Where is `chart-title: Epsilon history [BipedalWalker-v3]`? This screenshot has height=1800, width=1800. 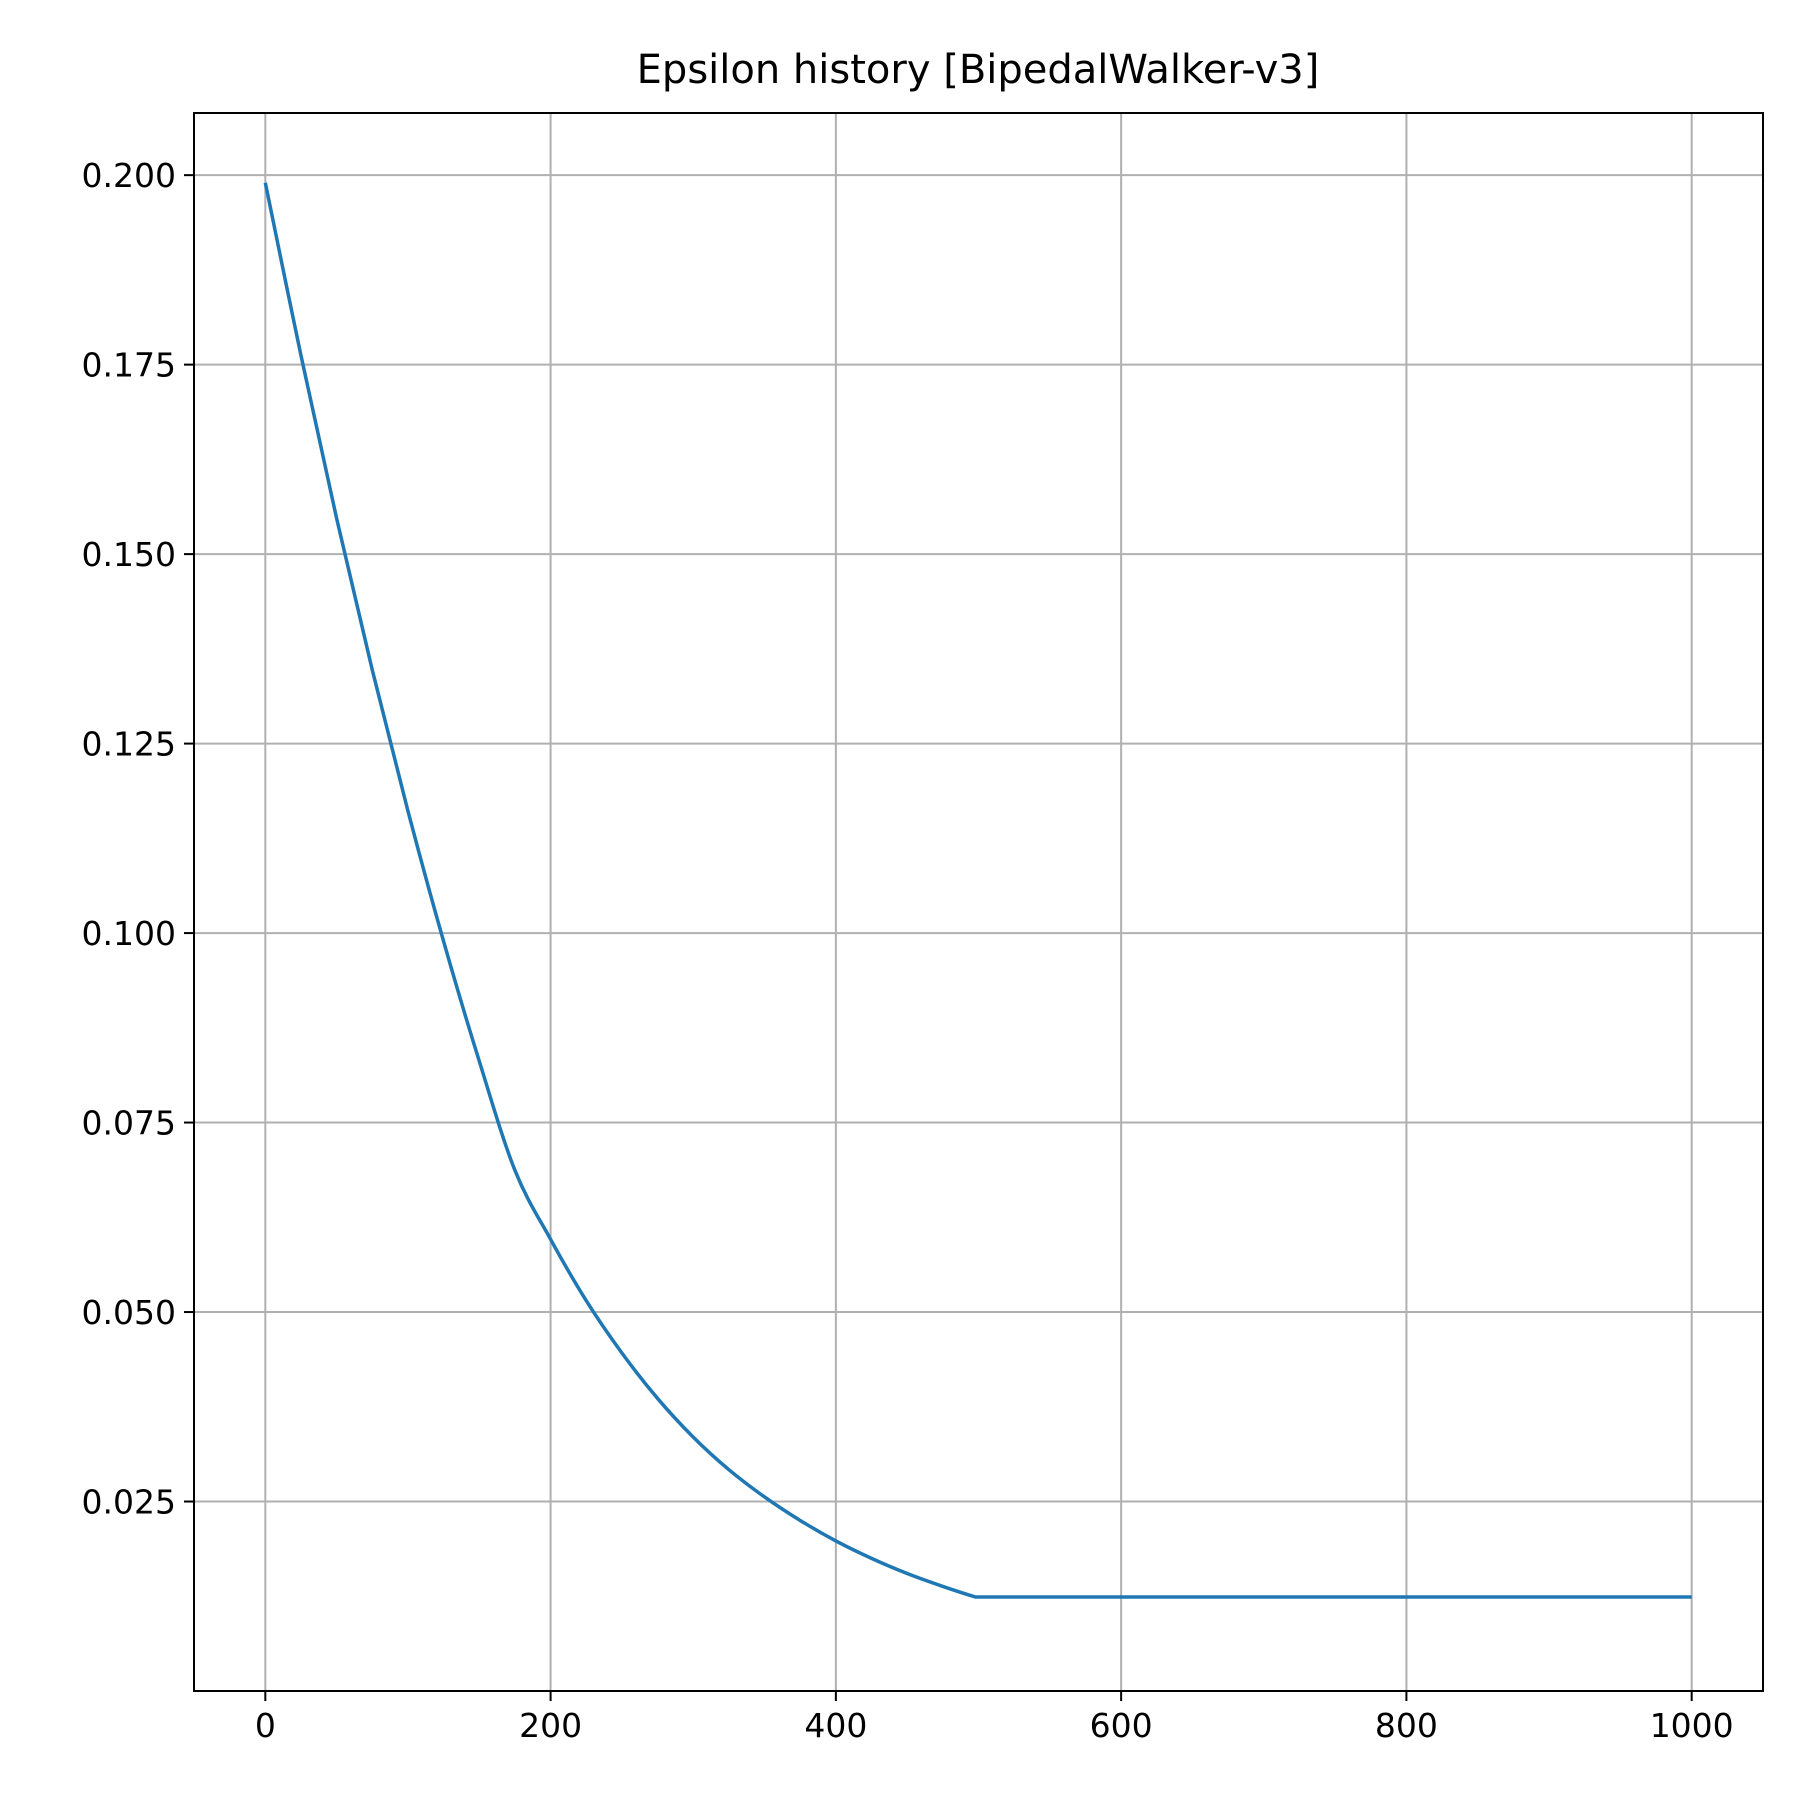
chart-title: Epsilon history [BipedalWalker-v3] is located at coordinates (978, 70).